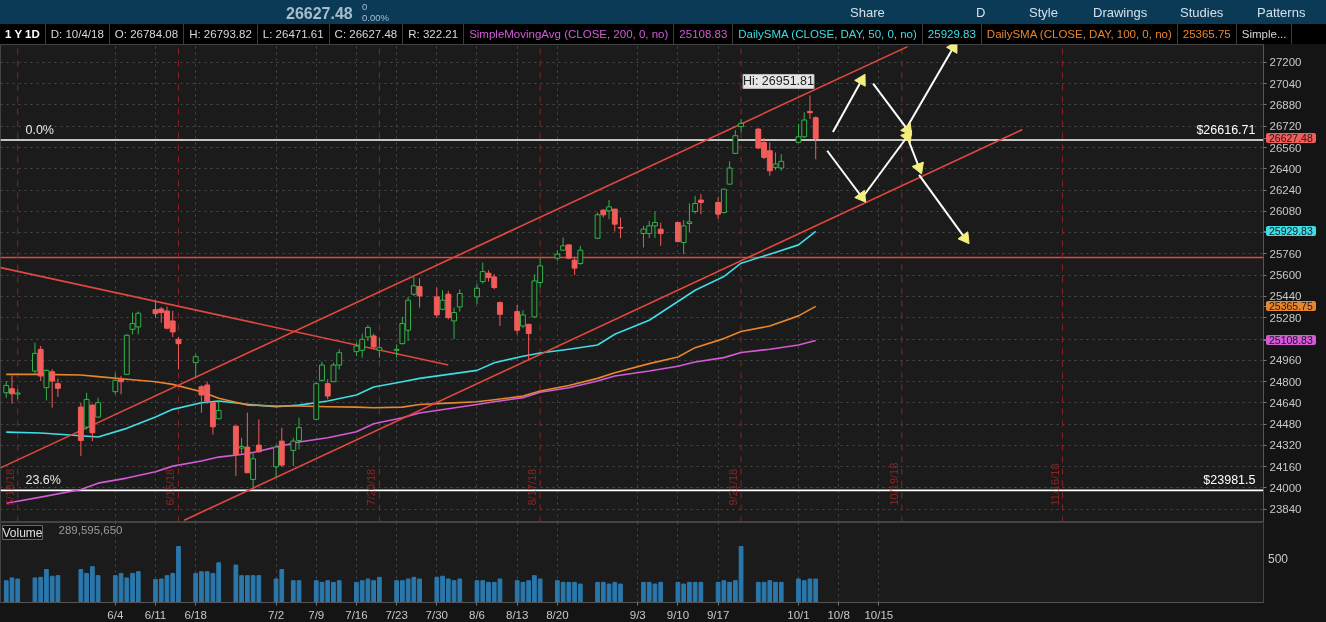 The height and width of the screenshot is (622, 1326). I want to click on x-tick-label: 9/17, so click(718, 614).